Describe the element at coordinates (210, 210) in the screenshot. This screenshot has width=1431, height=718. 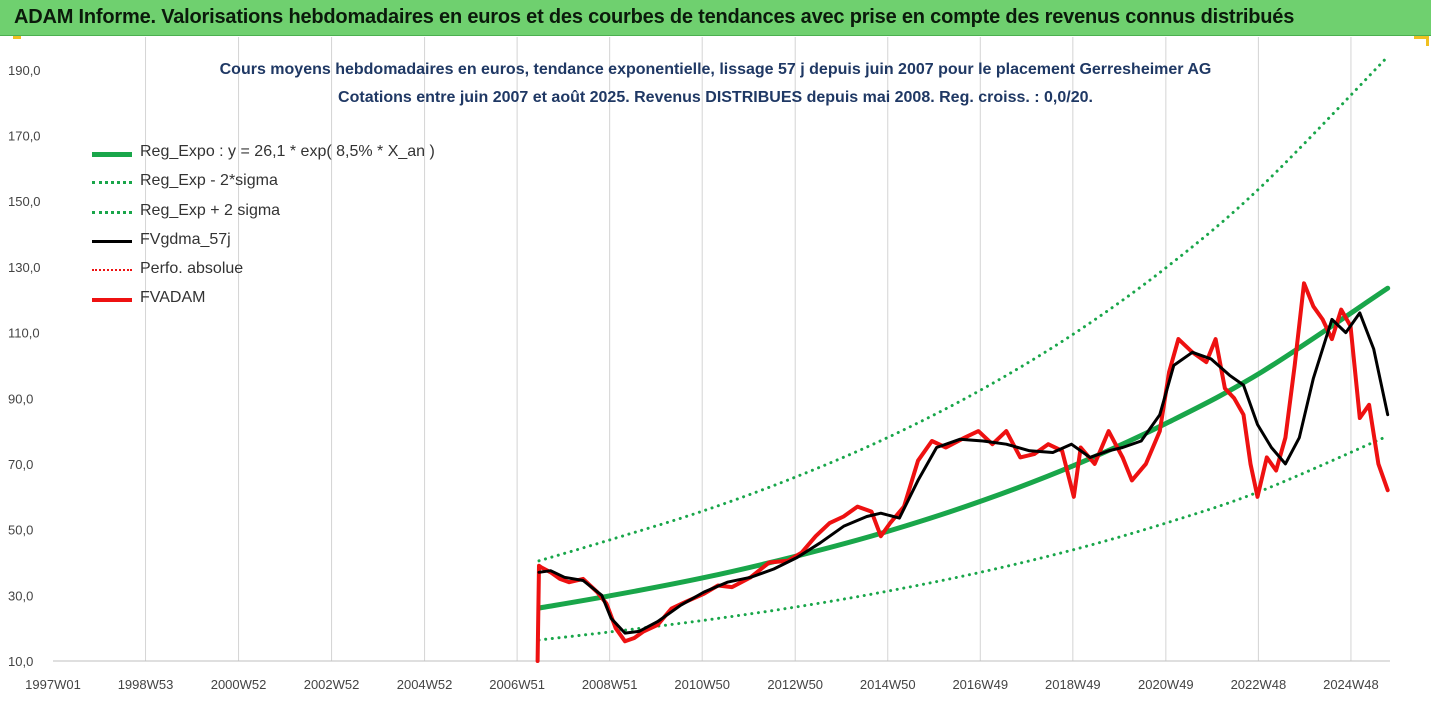
I see `legend-label: Reg_Exp + 2 sigma` at that location.